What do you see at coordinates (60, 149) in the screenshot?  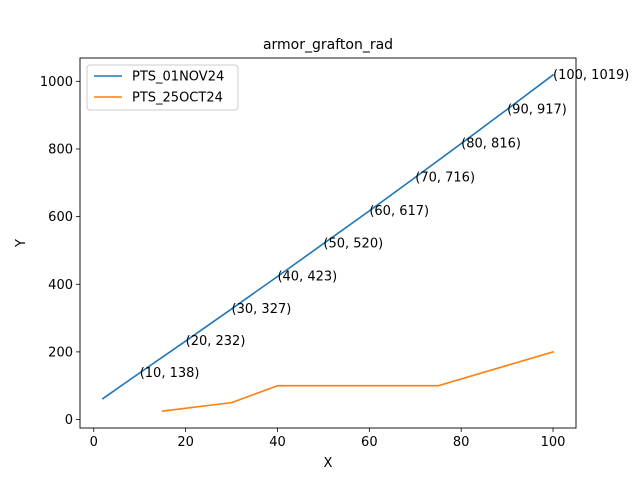 I see `y-tick-label: 800` at bounding box center [60, 149].